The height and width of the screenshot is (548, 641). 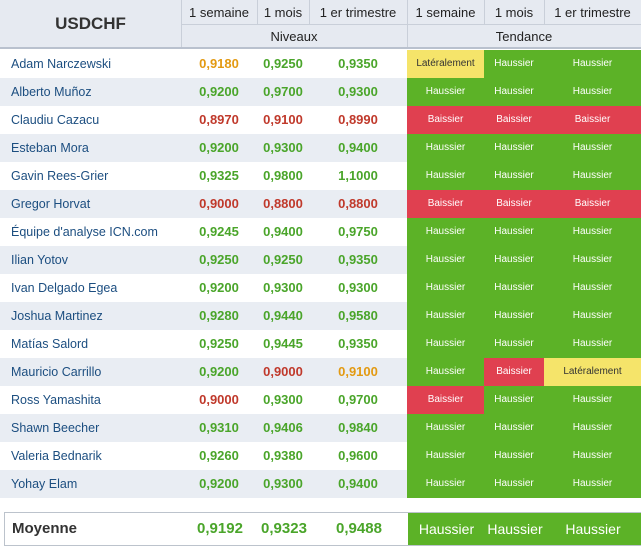 What do you see at coordinates (219, 12) in the screenshot?
I see `levels-header-1-week: 1 semaine` at bounding box center [219, 12].